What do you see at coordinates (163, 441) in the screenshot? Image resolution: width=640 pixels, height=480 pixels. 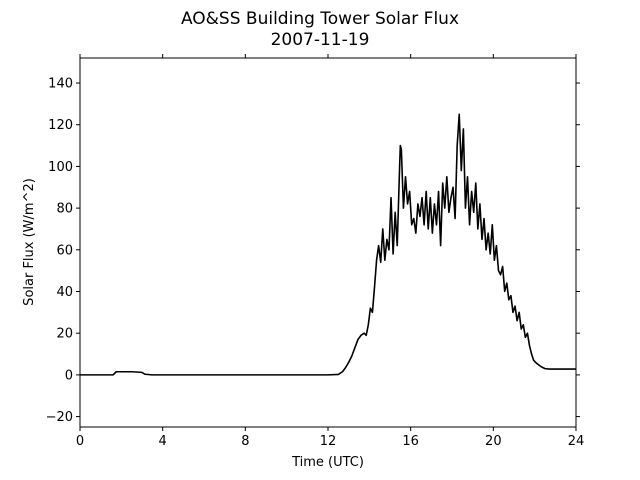 I see `x-tick-label: 4` at bounding box center [163, 441].